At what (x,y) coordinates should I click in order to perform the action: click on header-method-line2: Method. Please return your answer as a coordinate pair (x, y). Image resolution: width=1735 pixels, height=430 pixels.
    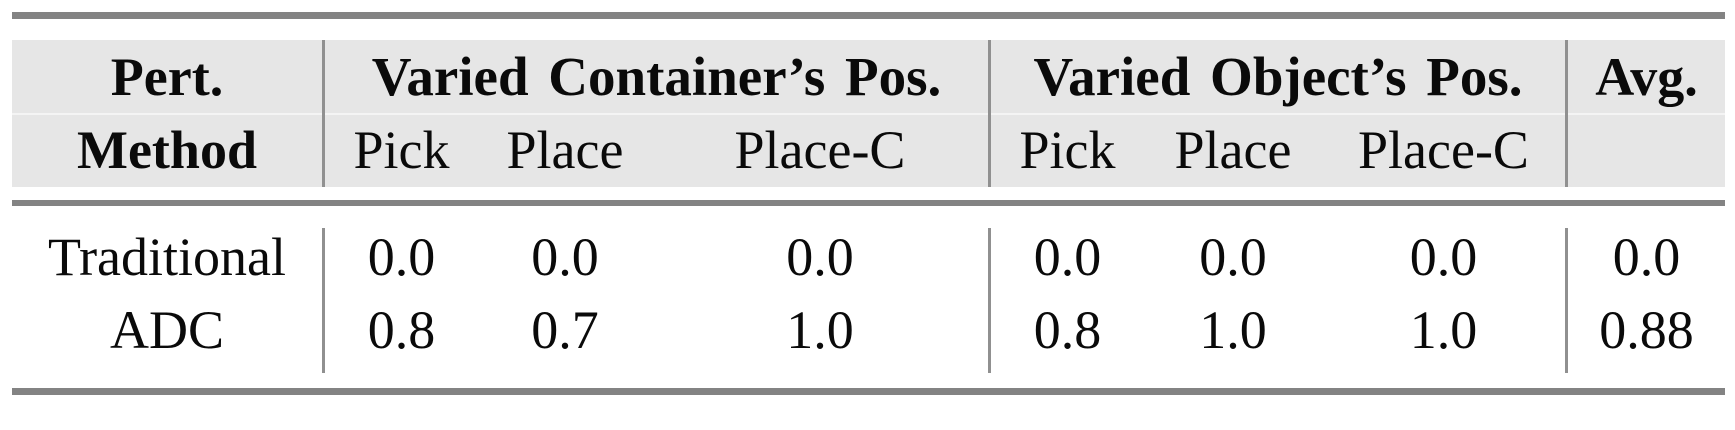
    Looking at the image, I should click on (167, 150).